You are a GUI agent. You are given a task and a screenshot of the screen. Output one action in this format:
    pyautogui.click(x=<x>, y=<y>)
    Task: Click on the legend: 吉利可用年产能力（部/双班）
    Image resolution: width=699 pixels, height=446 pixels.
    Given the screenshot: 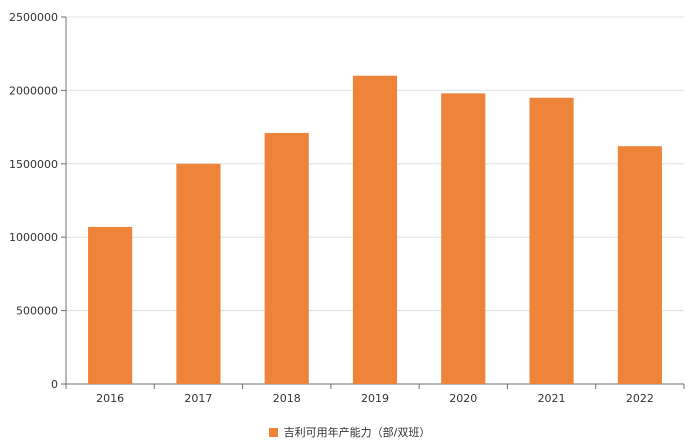 What is the action you would take?
    pyautogui.click(x=349, y=432)
    